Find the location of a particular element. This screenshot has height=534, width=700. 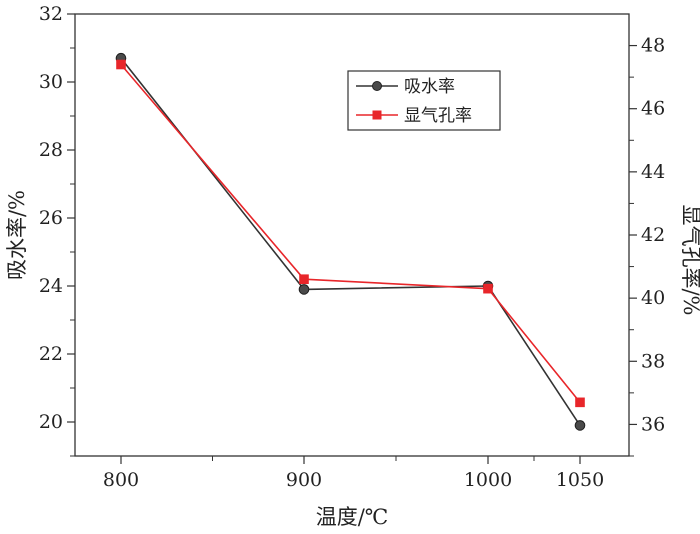

y-left-tick-label: 32 is located at coordinates (51, 14).